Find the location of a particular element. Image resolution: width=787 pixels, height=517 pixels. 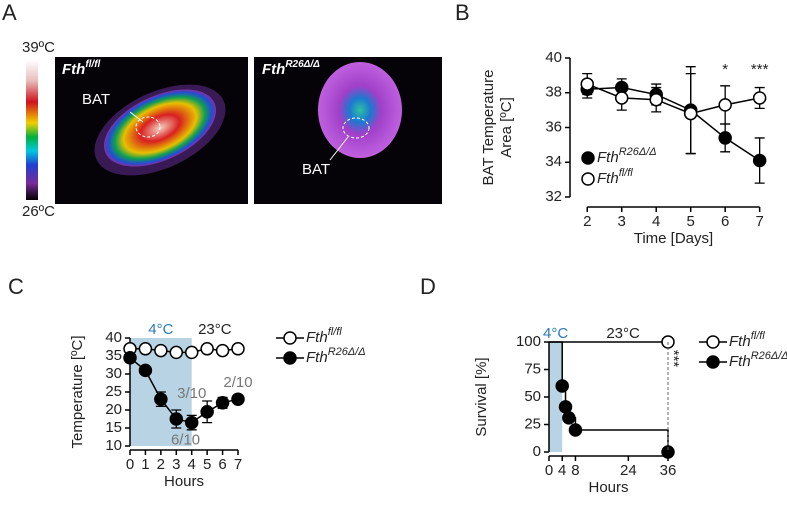

y-tick-label: 75 is located at coordinates (532, 368).